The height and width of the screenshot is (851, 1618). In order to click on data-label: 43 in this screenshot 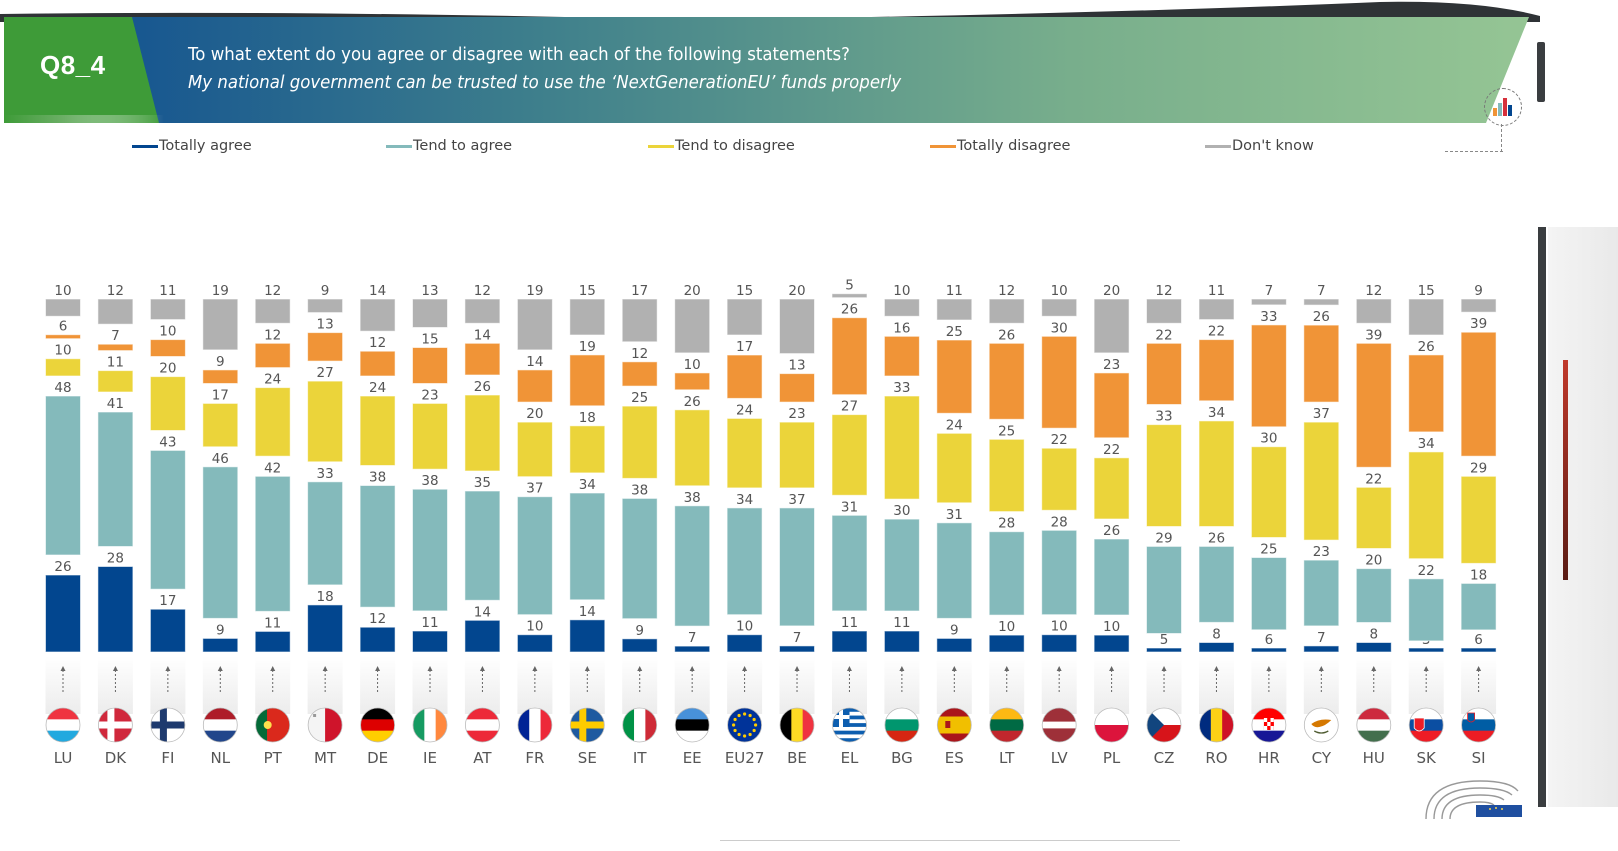, I will do `click(167, 442)`.